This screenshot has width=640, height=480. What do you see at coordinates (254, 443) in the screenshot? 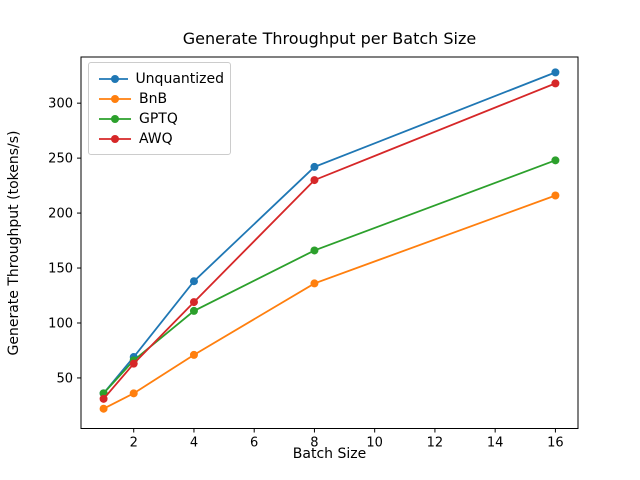
I see `x-tick-label: 6` at bounding box center [254, 443].